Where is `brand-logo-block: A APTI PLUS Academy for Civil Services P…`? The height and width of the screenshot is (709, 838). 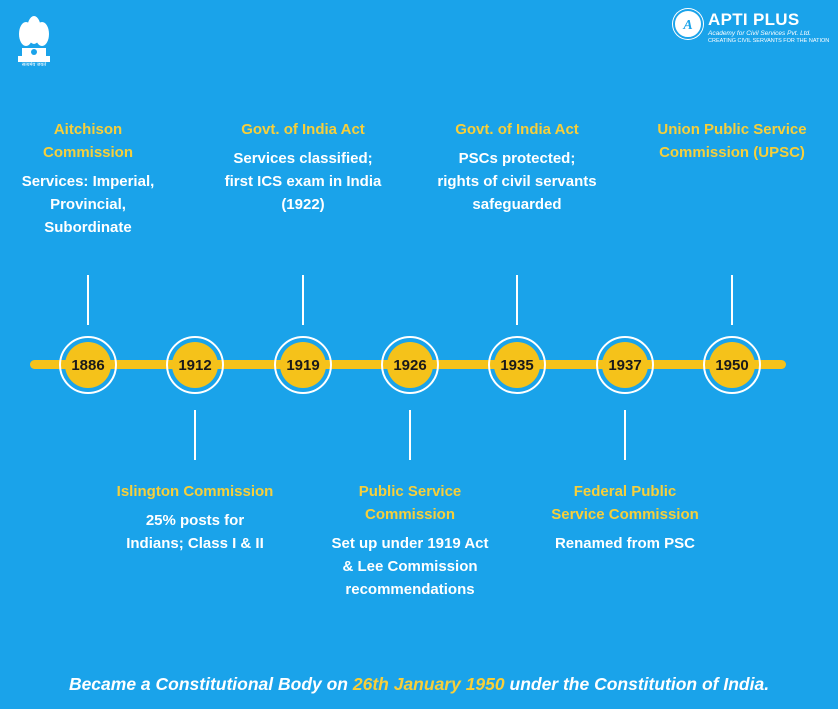
brand-logo-block: A APTI PLUS Academy for Civil Services P… is located at coordinates (752, 28).